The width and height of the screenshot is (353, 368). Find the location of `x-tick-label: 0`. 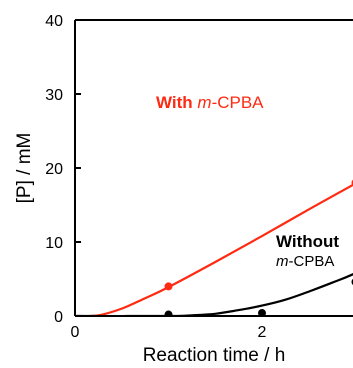

x-tick-label: 0 is located at coordinates (75, 332).